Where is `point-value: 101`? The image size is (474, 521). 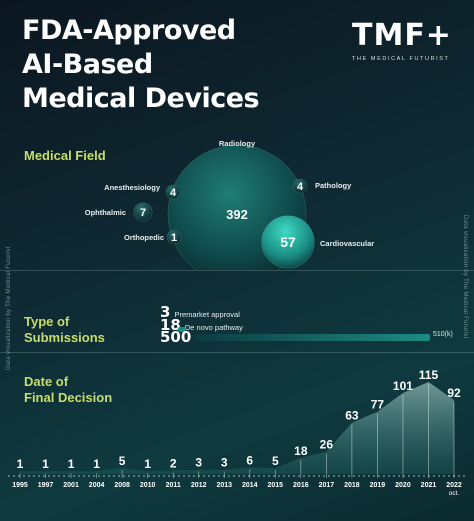 point-value: 101 is located at coordinates (403, 386).